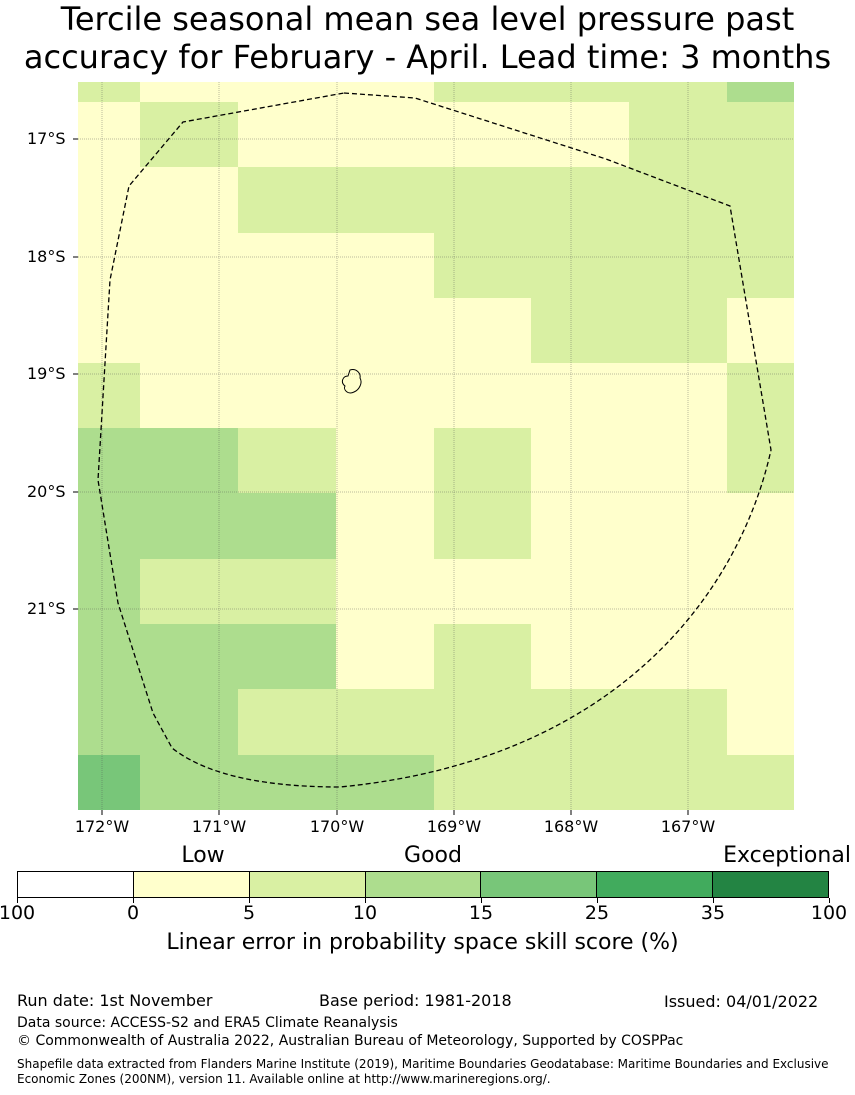 The image size is (855, 1095). I want to click on lon-label-172w: 172°W, so click(102, 826).